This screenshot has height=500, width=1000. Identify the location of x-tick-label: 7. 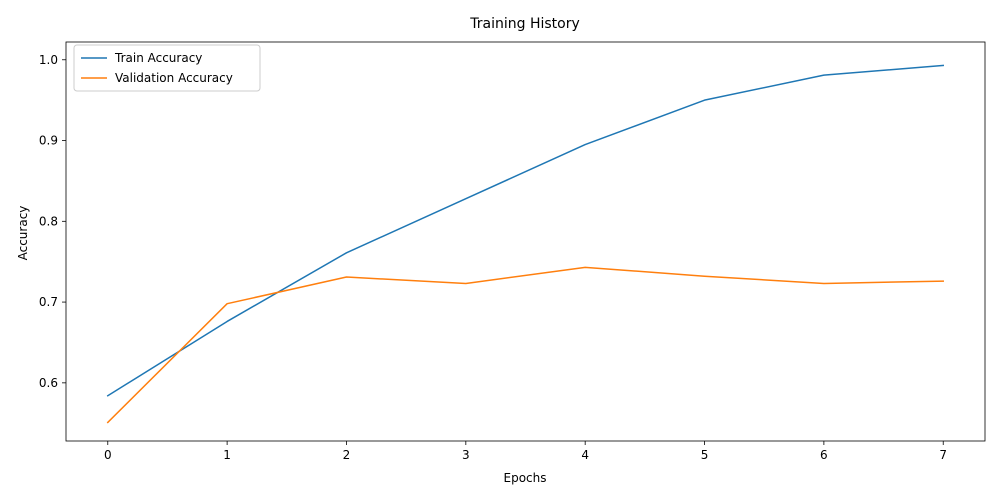
(943, 455).